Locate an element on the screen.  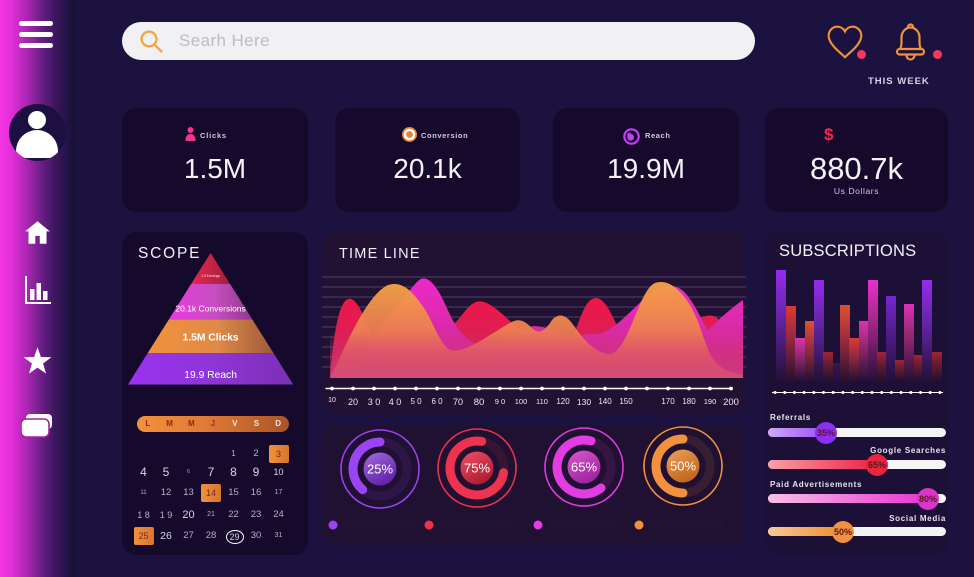
svg-text: 75% is located at coordinates (477, 468).